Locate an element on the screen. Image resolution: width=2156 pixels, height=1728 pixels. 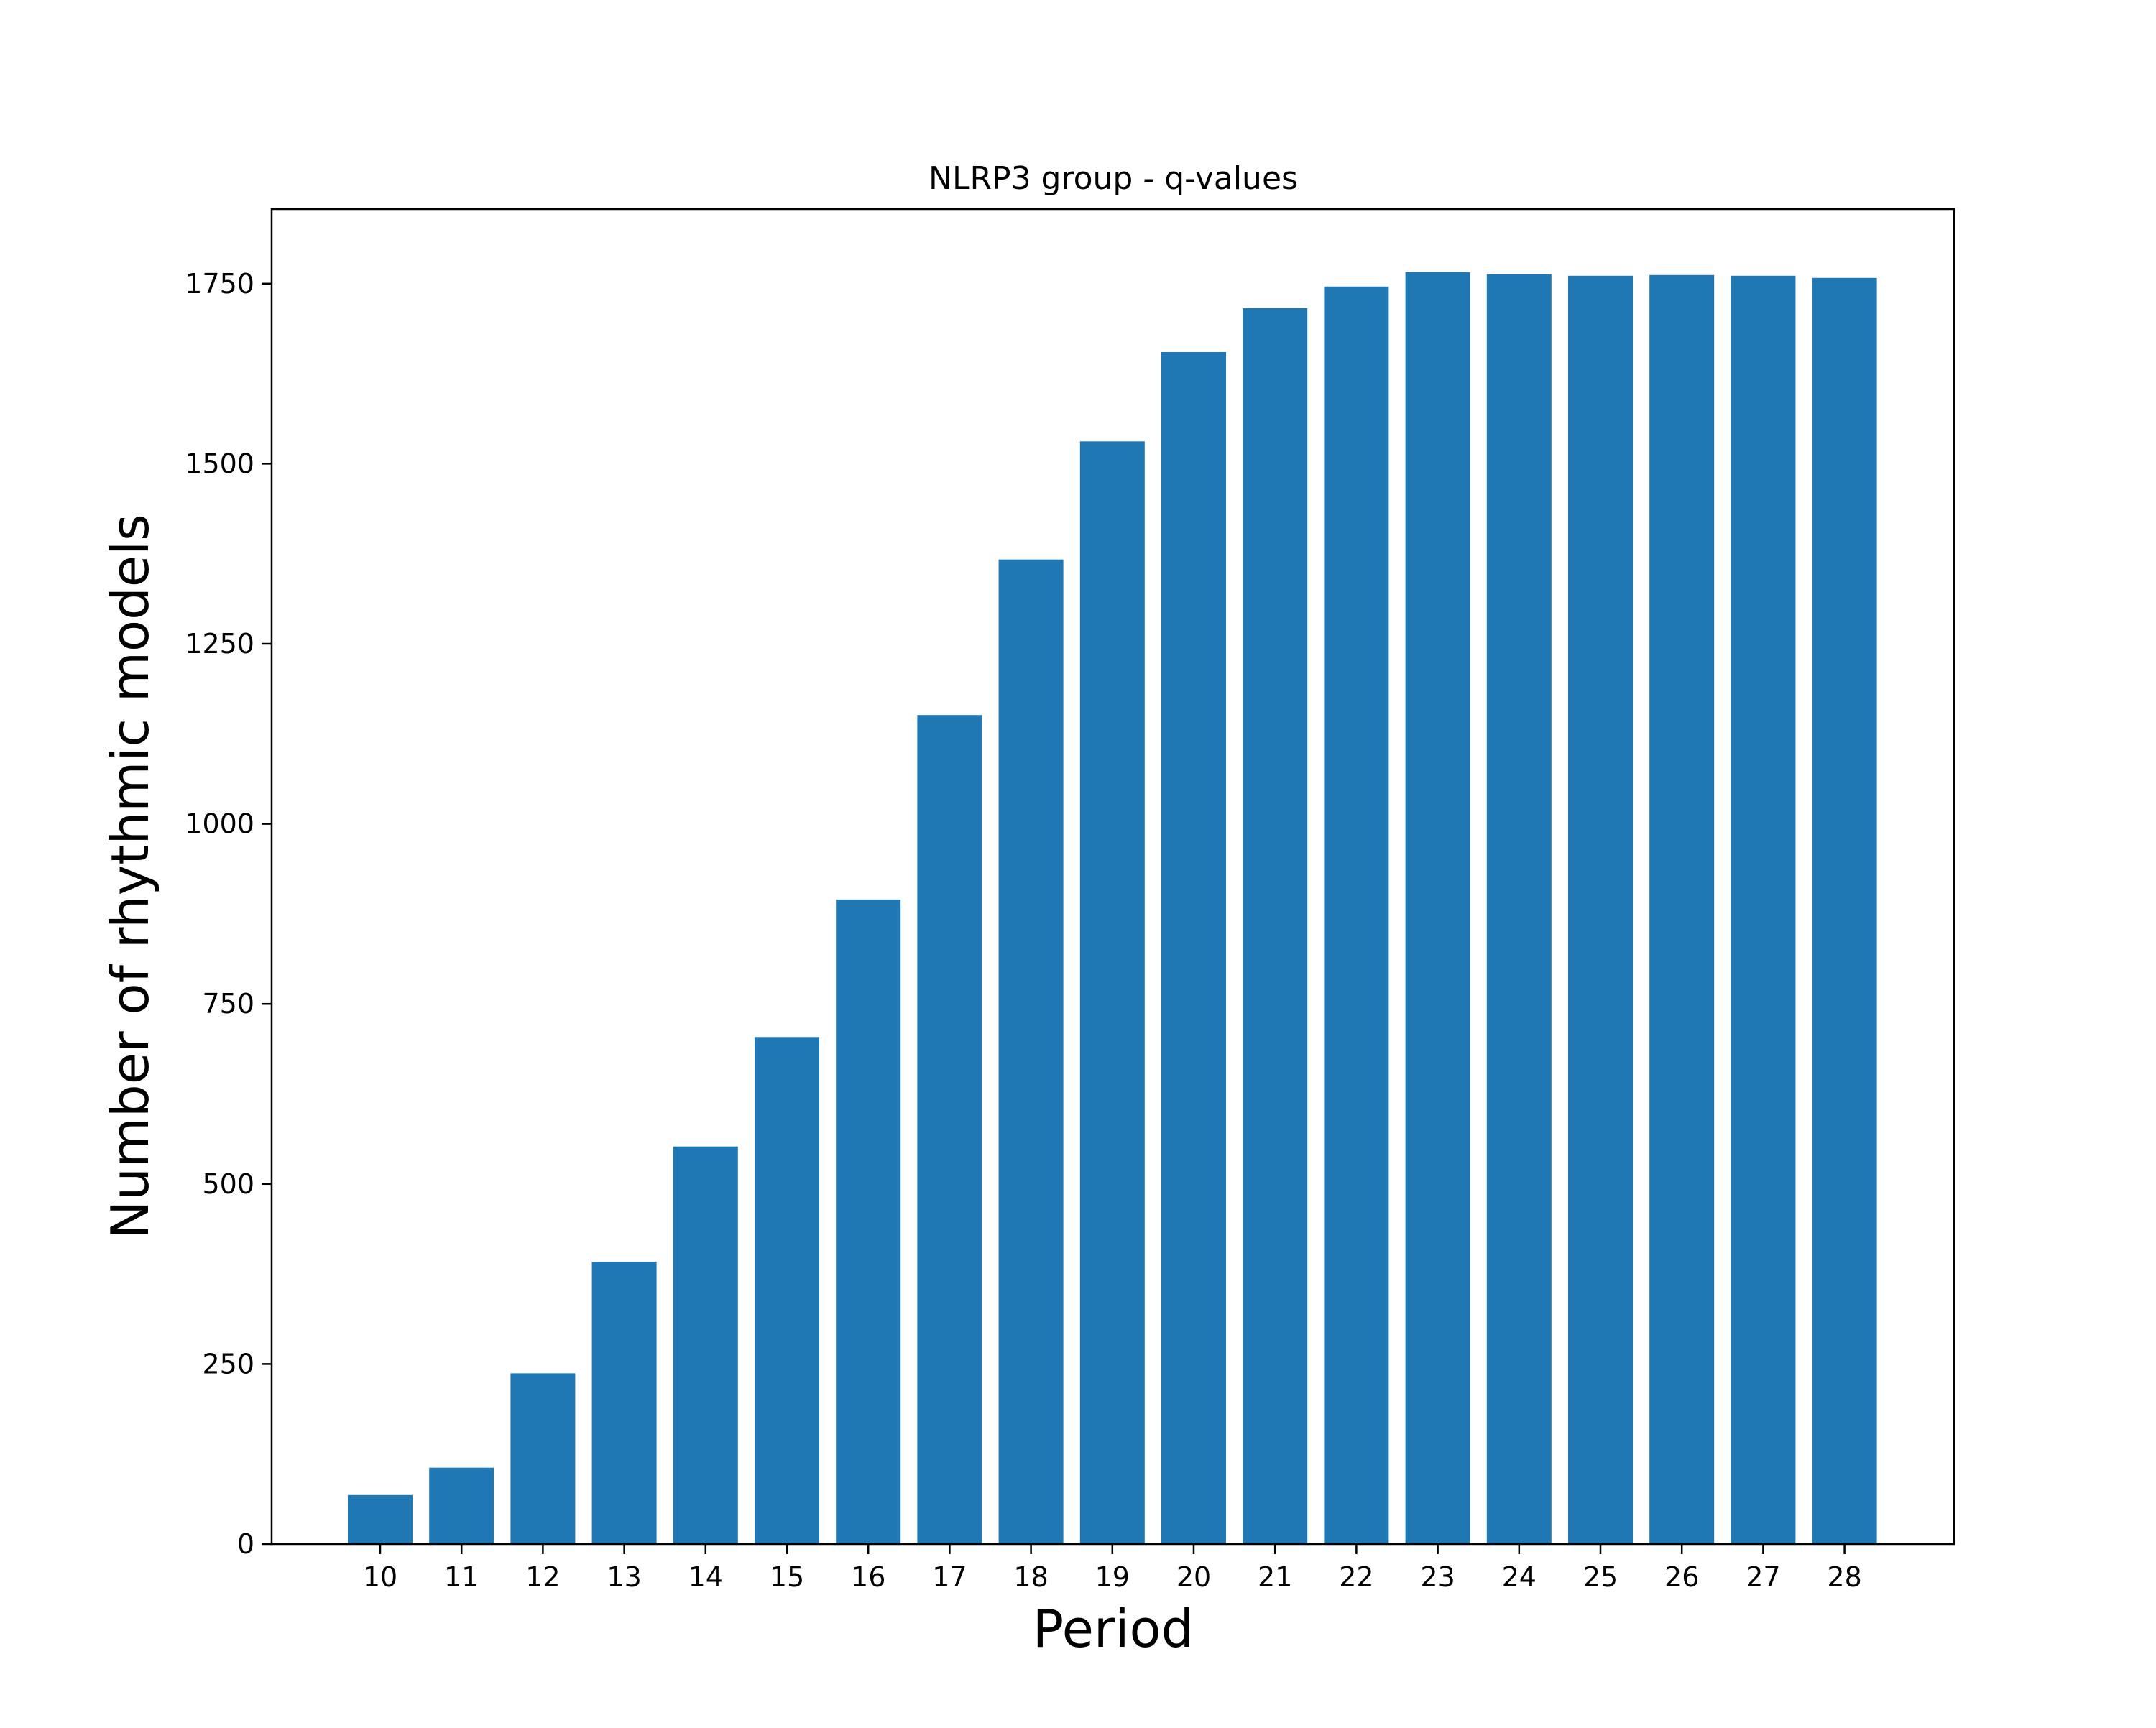
y-tick-label: 1000 is located at coordinates (219, 824).